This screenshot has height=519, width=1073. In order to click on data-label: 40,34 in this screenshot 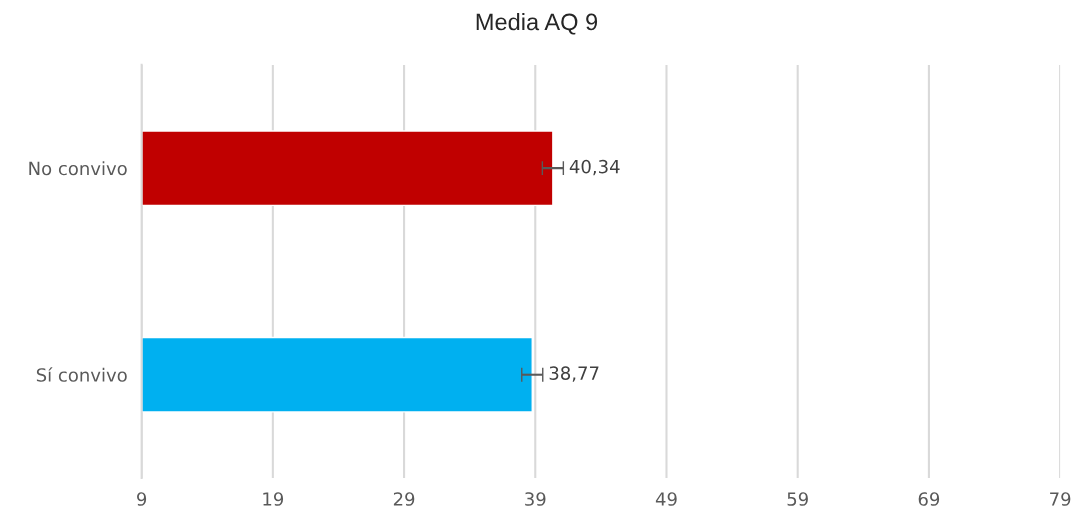, I will do `click(594, 167)`.